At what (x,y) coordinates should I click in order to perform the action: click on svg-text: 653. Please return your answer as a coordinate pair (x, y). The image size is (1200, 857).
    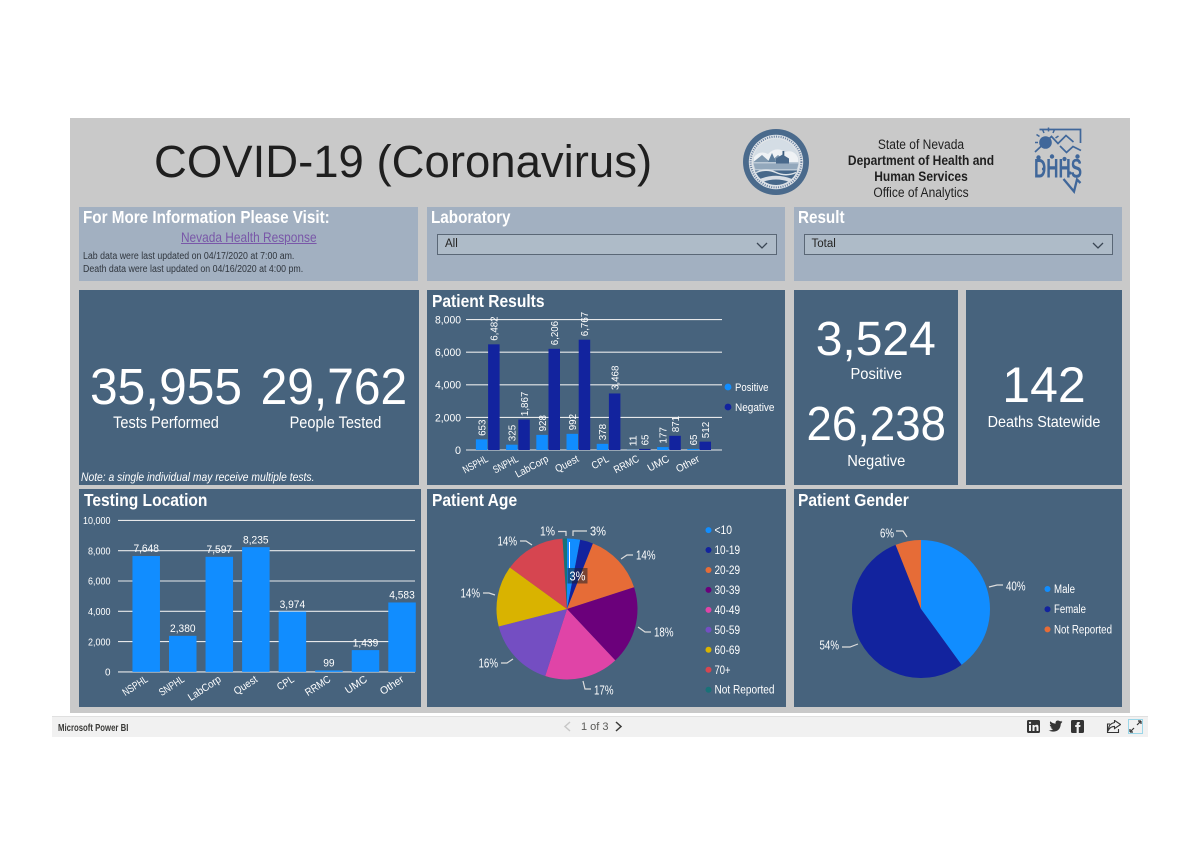
    Looking at the image, I should click on (482, 427).